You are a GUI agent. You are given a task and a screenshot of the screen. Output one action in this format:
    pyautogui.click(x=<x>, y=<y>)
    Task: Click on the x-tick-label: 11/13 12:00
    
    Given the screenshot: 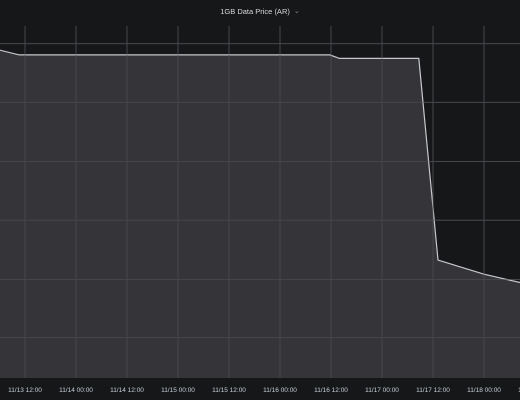 What is the action you would take?
    pyautogui.click(x=25, y=390)
    